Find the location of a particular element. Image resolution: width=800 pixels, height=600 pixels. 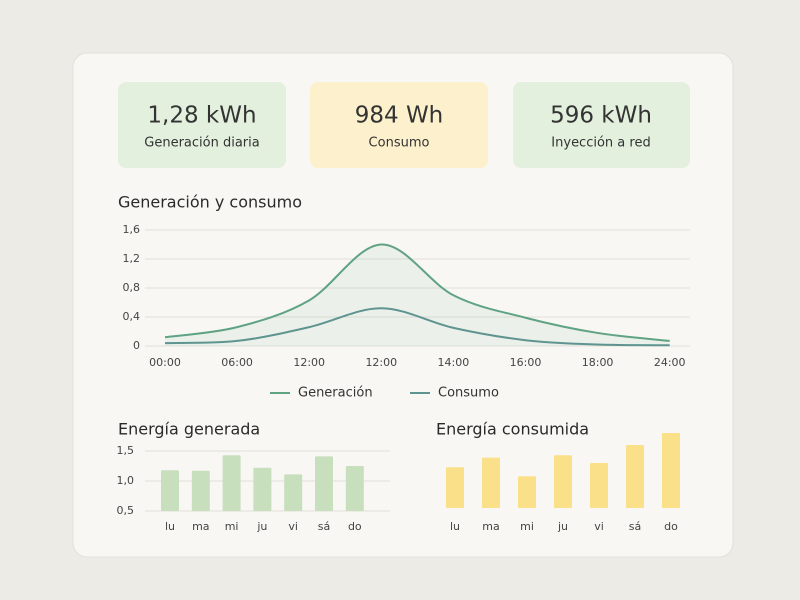

x-tick-label: 00:00 is located at coordinates (165, 362).